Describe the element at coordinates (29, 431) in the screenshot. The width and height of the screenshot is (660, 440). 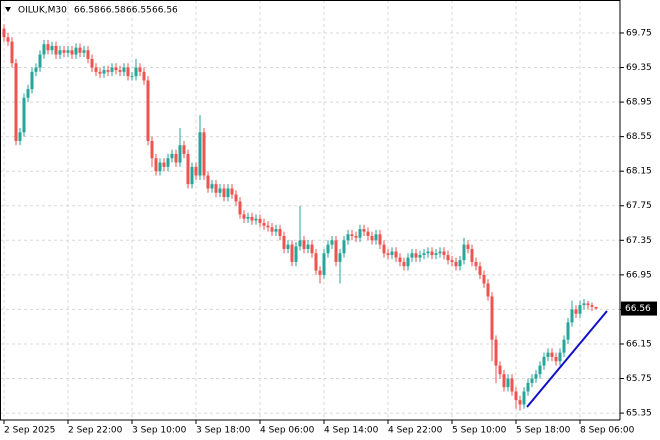
I see `x-tick-label: 2 Sep 2025` at that location.